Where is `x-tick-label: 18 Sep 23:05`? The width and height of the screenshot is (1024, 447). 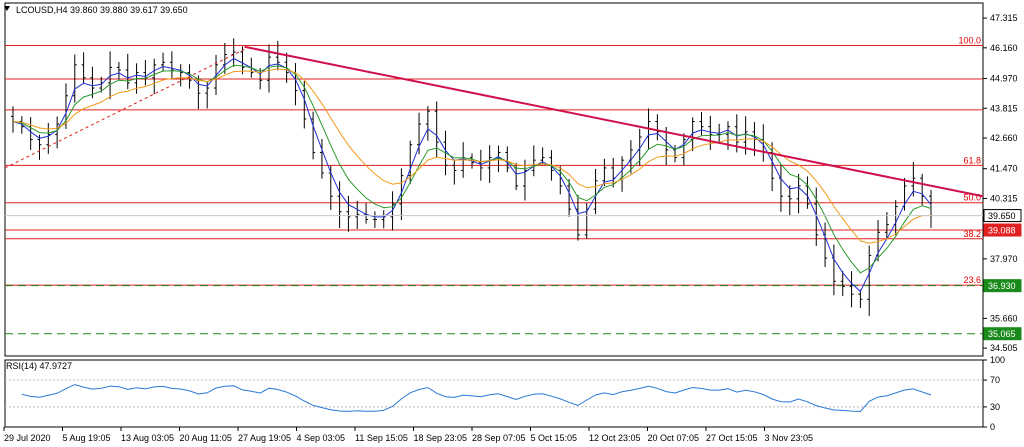
x-tick-label: 18 Sep 23:05 is located at coordinates (441, 438).